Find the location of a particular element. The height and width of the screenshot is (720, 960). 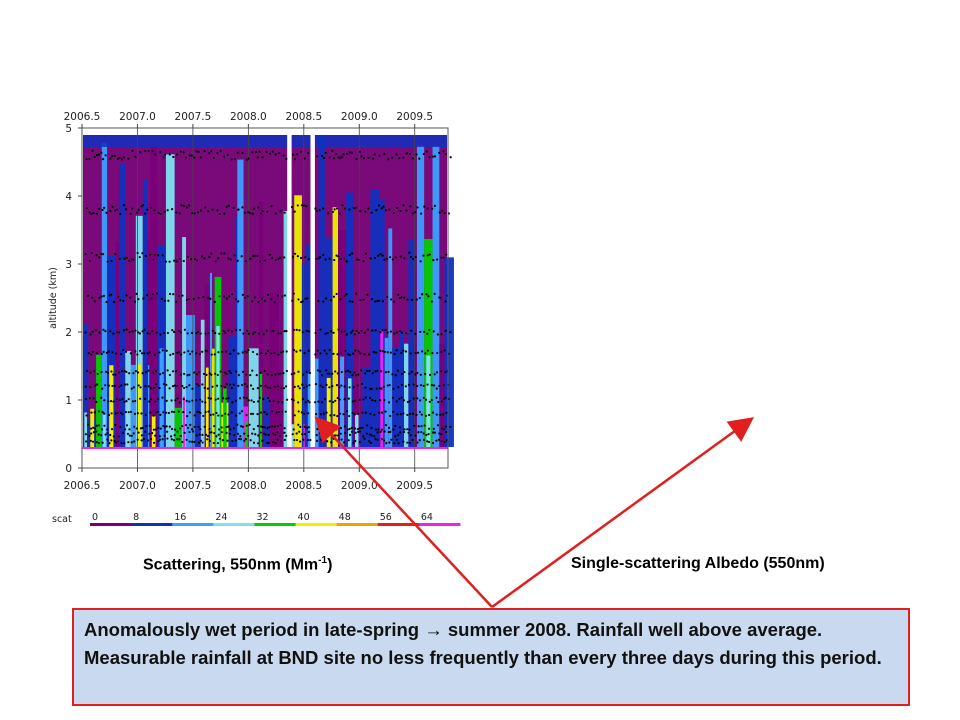

colorbar-tick-label: 0 is located at coordinates (95, 517).